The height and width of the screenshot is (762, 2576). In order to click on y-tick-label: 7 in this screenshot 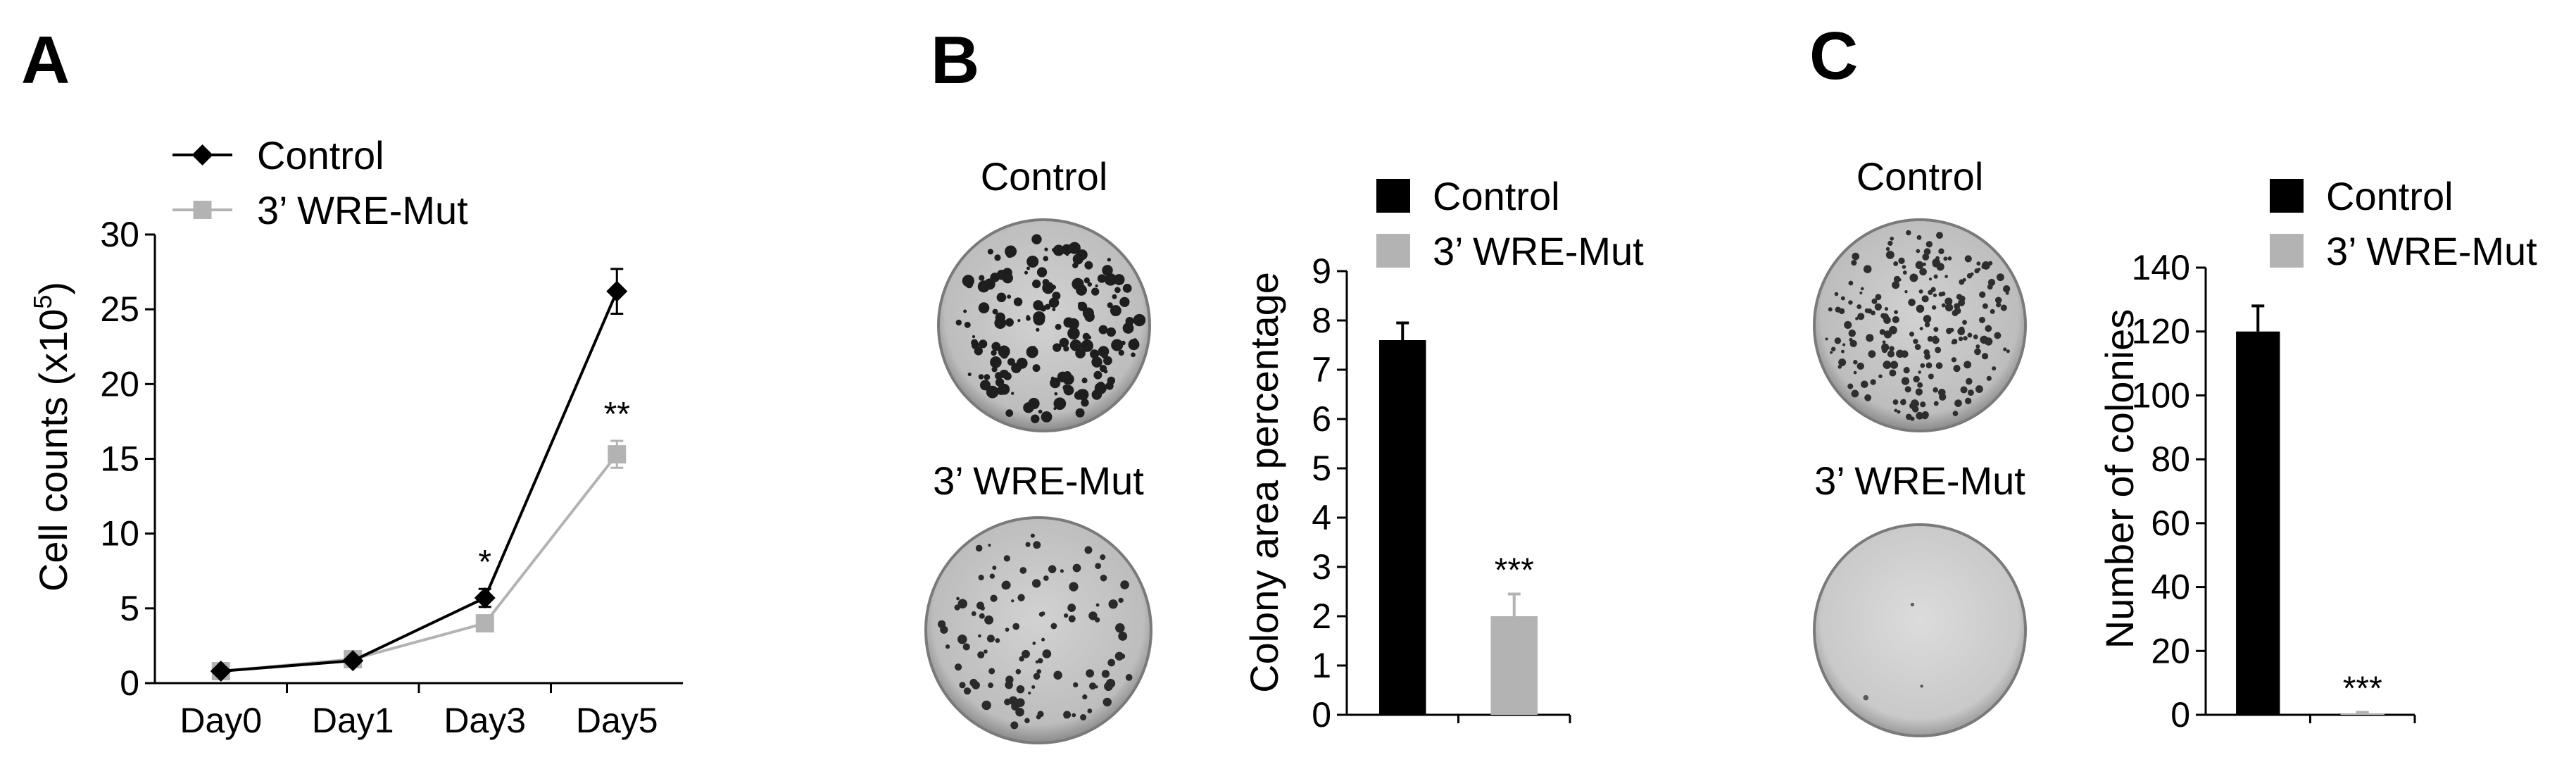, I will do `click(1321, 369)`.